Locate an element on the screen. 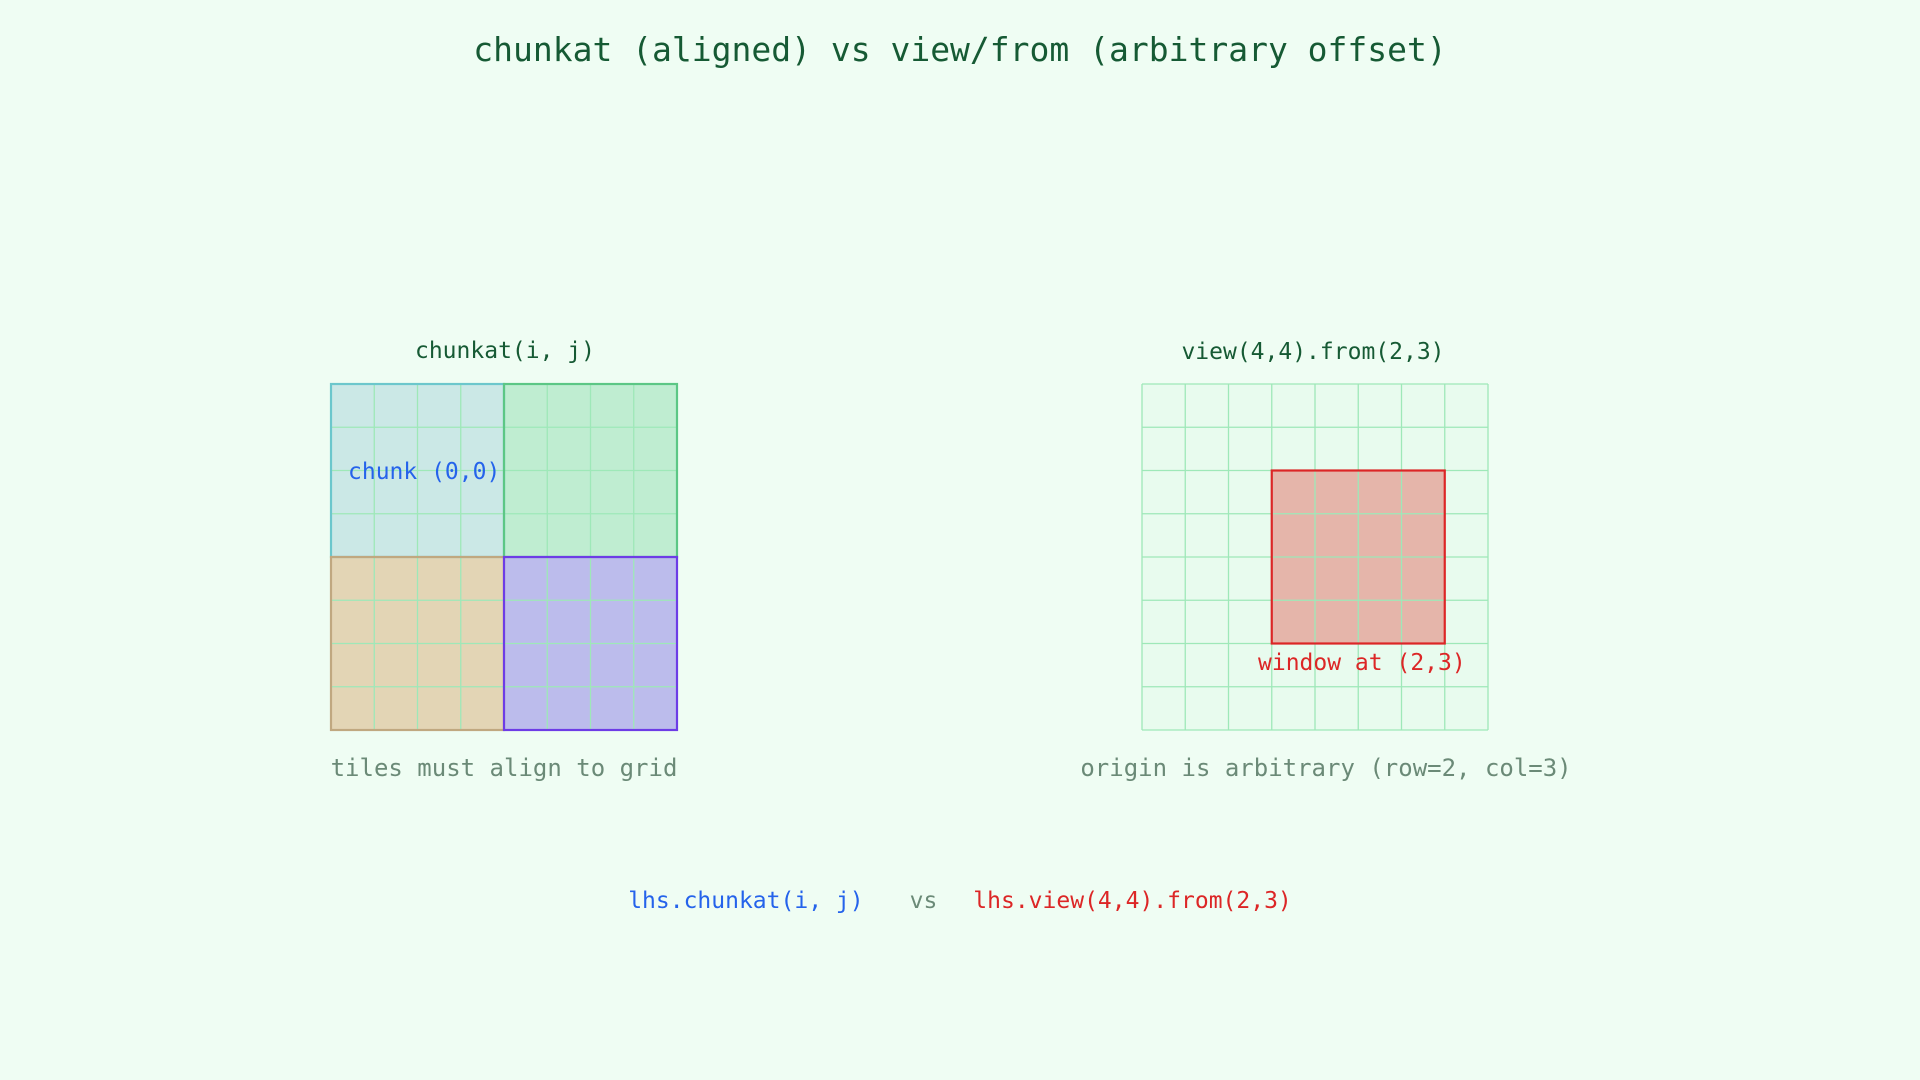  vs-separator: vs is located at coordinates (923, 901).